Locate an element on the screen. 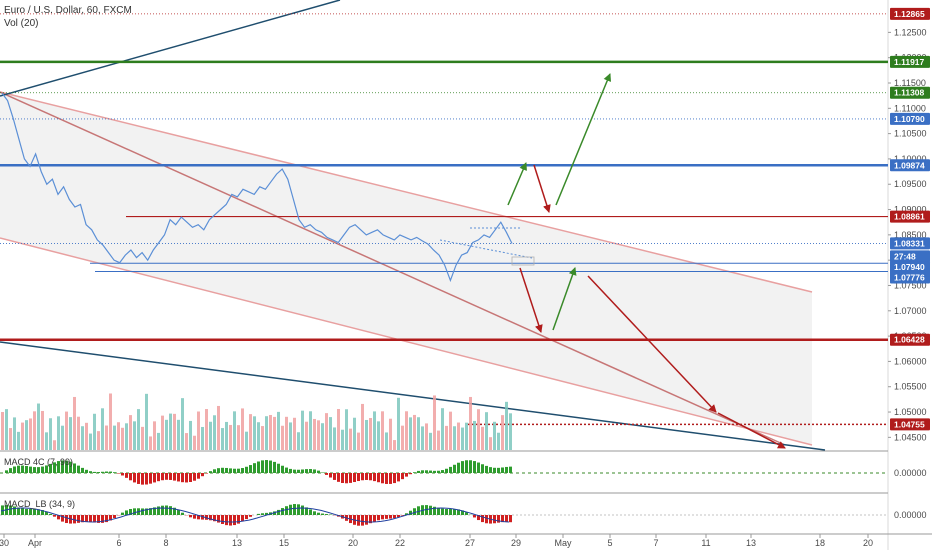  x-tick-label: Apr is located at coordinates (35, 543).